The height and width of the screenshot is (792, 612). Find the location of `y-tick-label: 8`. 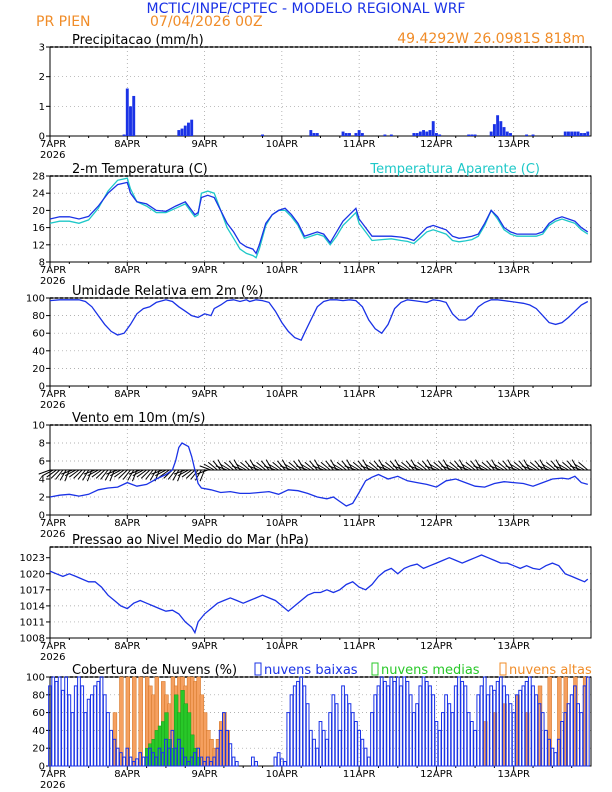

y-tick-label: 8 is located at coordinates (42, 263).